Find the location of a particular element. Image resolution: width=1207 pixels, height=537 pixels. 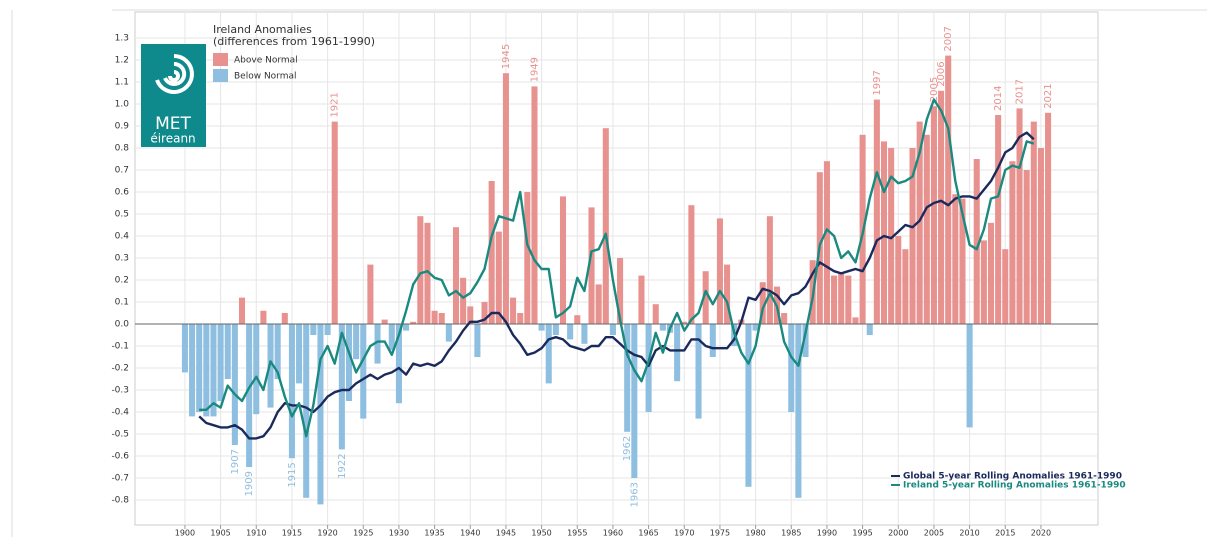

y-tick-label: -0.3 is located at coordinates (120, 391).